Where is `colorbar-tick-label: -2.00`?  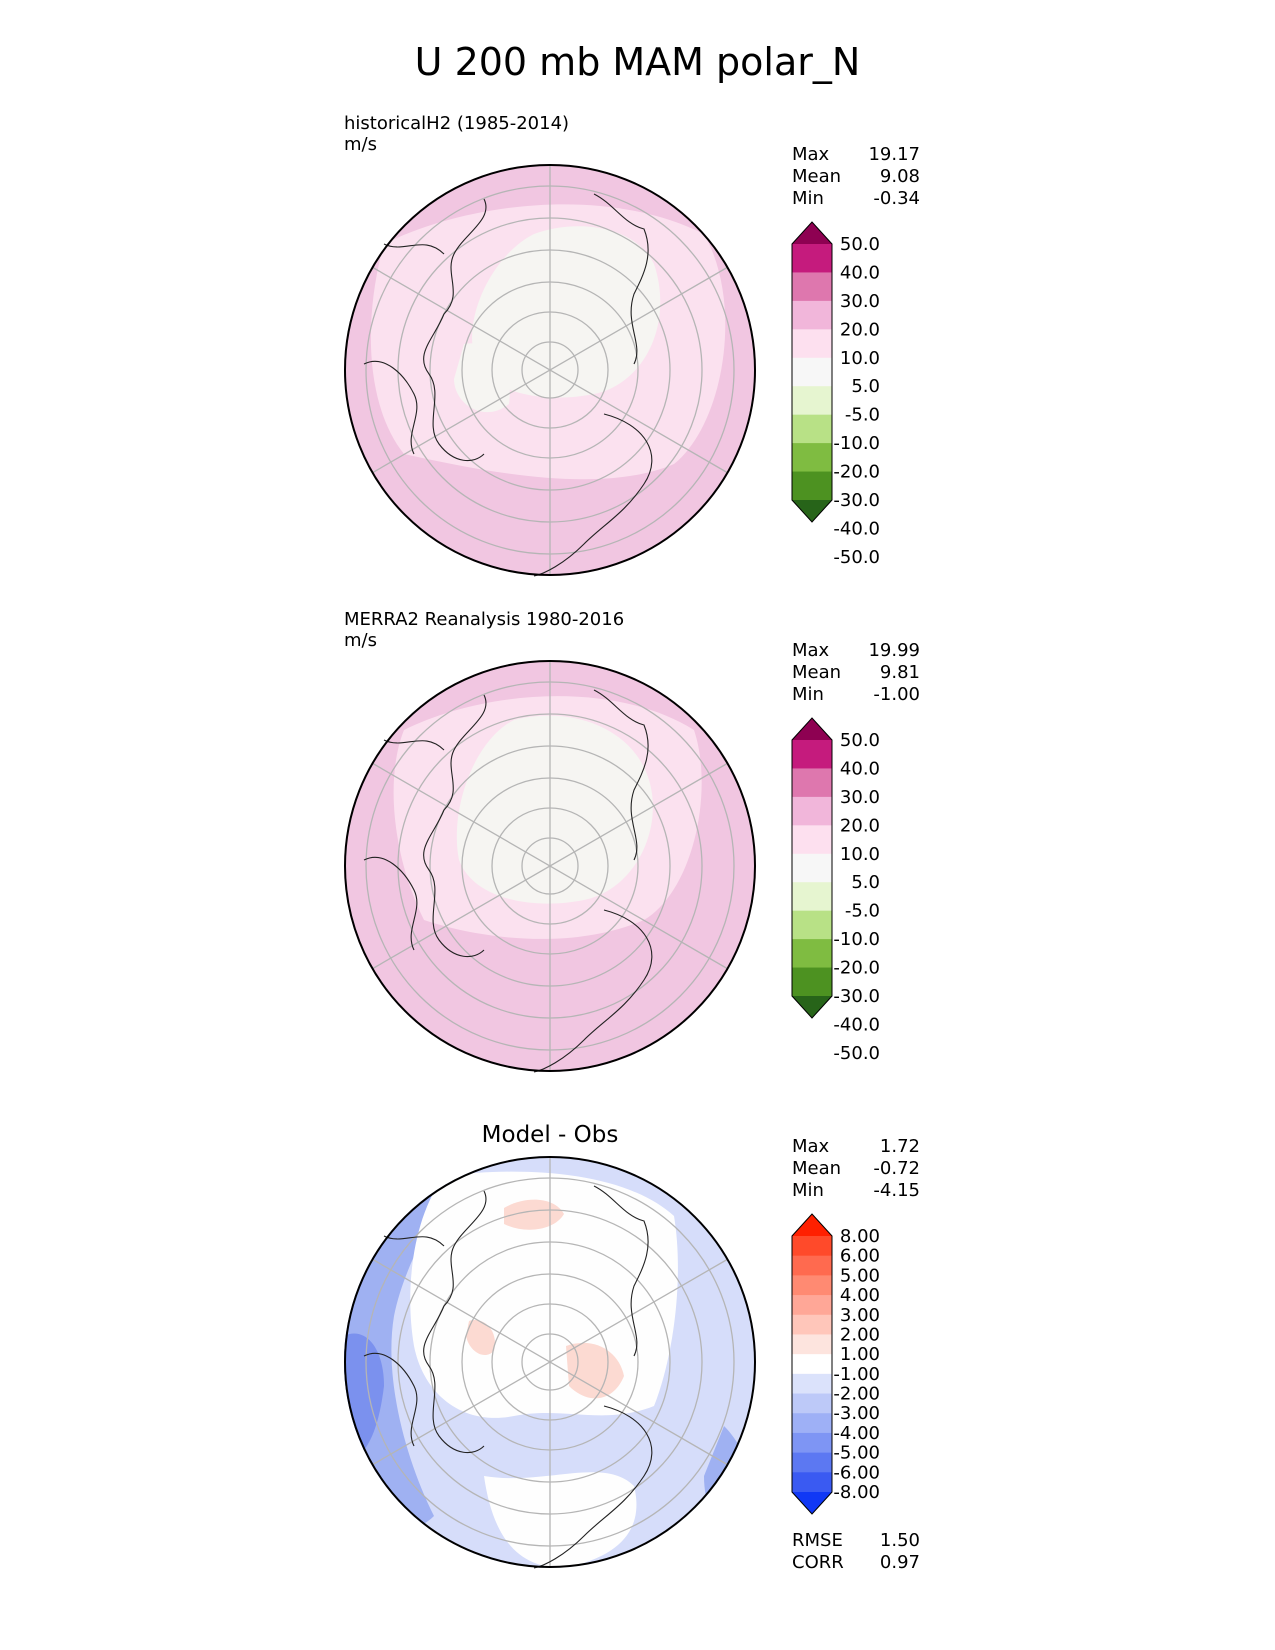 colorbar-tick-label: -2.00 is located at coordinates (856, 1394).